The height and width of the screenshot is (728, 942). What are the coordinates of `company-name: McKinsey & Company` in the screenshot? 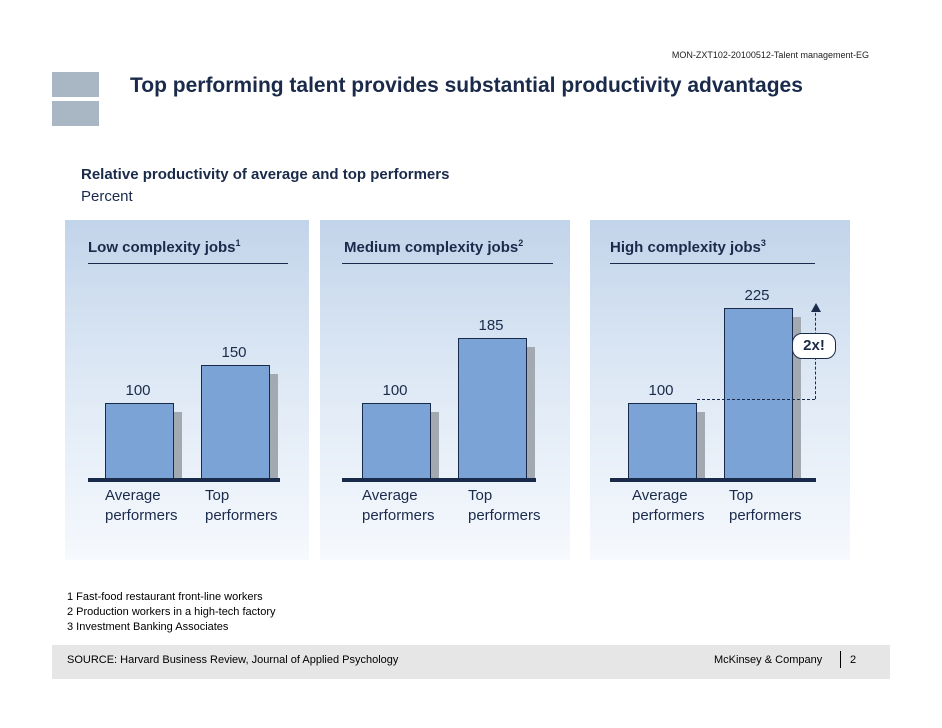 It's located at (768, 660).